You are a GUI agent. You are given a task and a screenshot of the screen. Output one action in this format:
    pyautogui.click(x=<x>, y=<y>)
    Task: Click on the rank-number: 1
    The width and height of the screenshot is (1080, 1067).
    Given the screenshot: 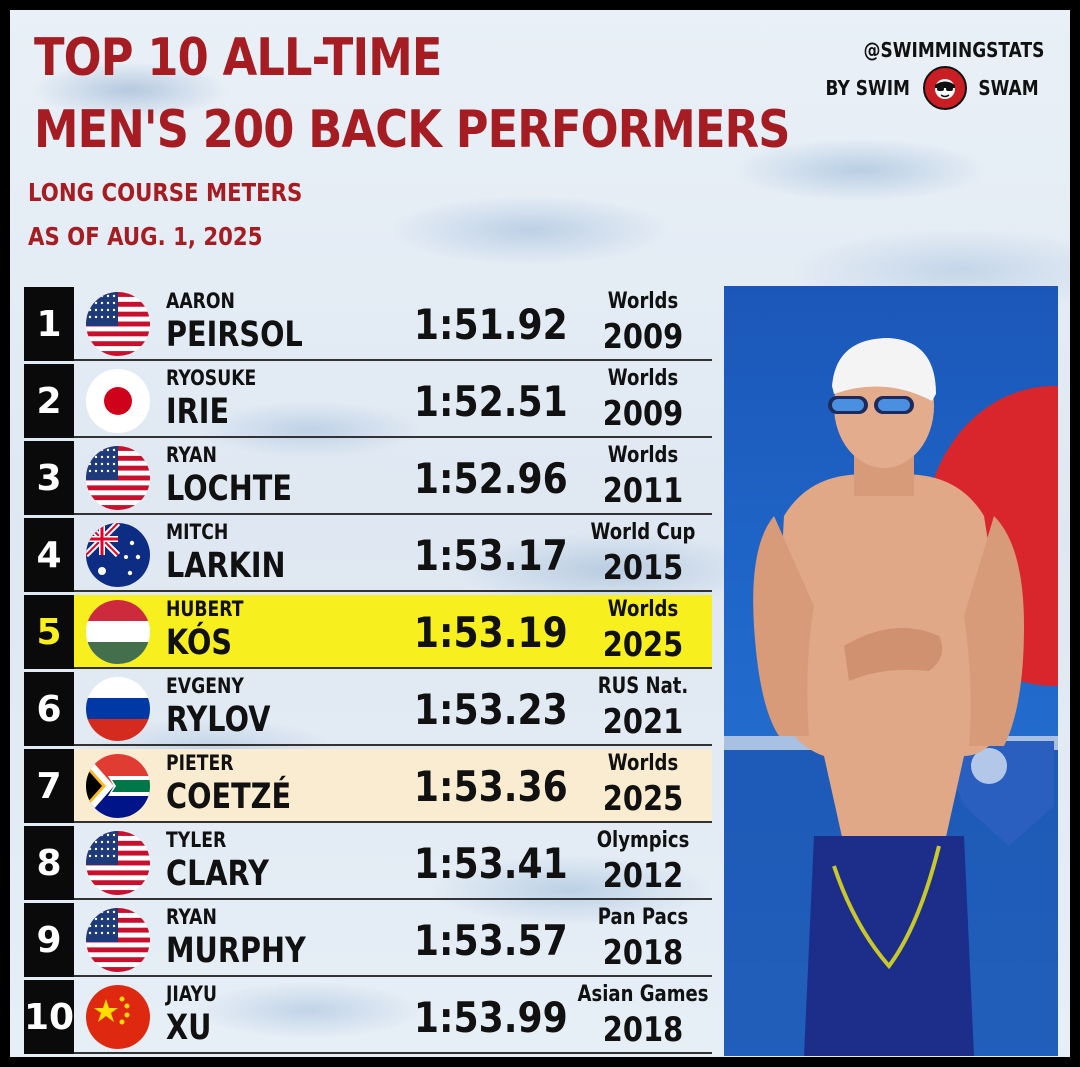 What is the action you would take?
    pyautogui.click(x=49, y=324)
    